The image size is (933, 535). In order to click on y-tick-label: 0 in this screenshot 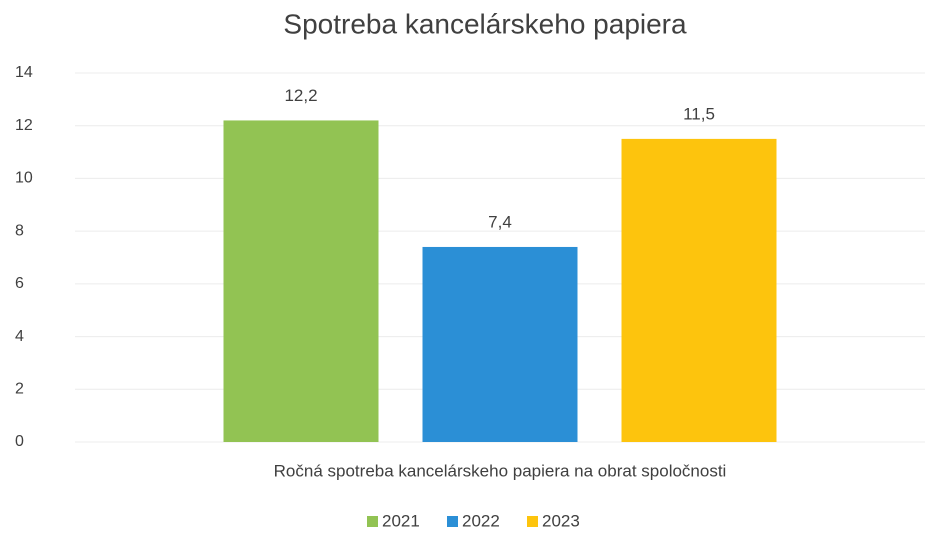, I will do `click(19, 441)`.